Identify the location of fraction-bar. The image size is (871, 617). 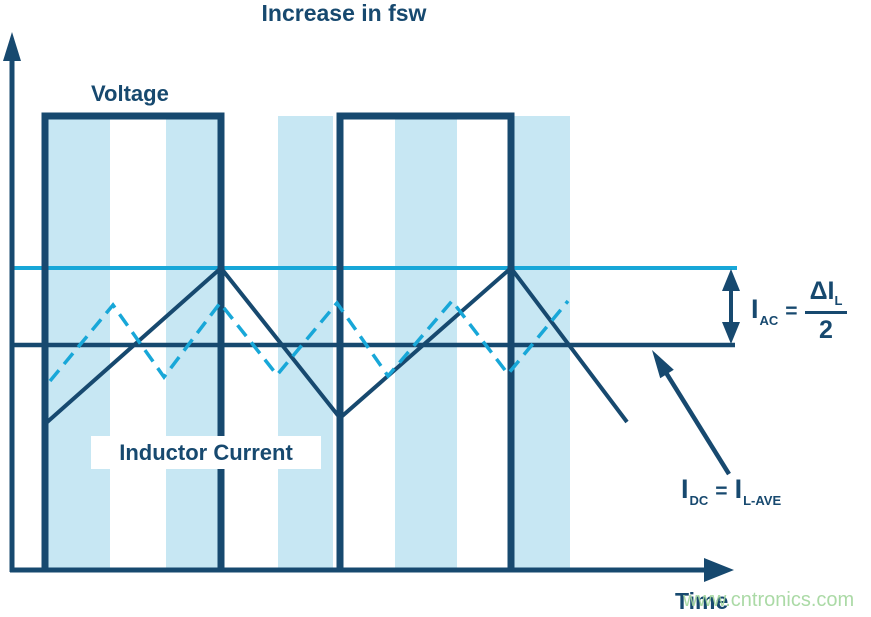
(826, 312).